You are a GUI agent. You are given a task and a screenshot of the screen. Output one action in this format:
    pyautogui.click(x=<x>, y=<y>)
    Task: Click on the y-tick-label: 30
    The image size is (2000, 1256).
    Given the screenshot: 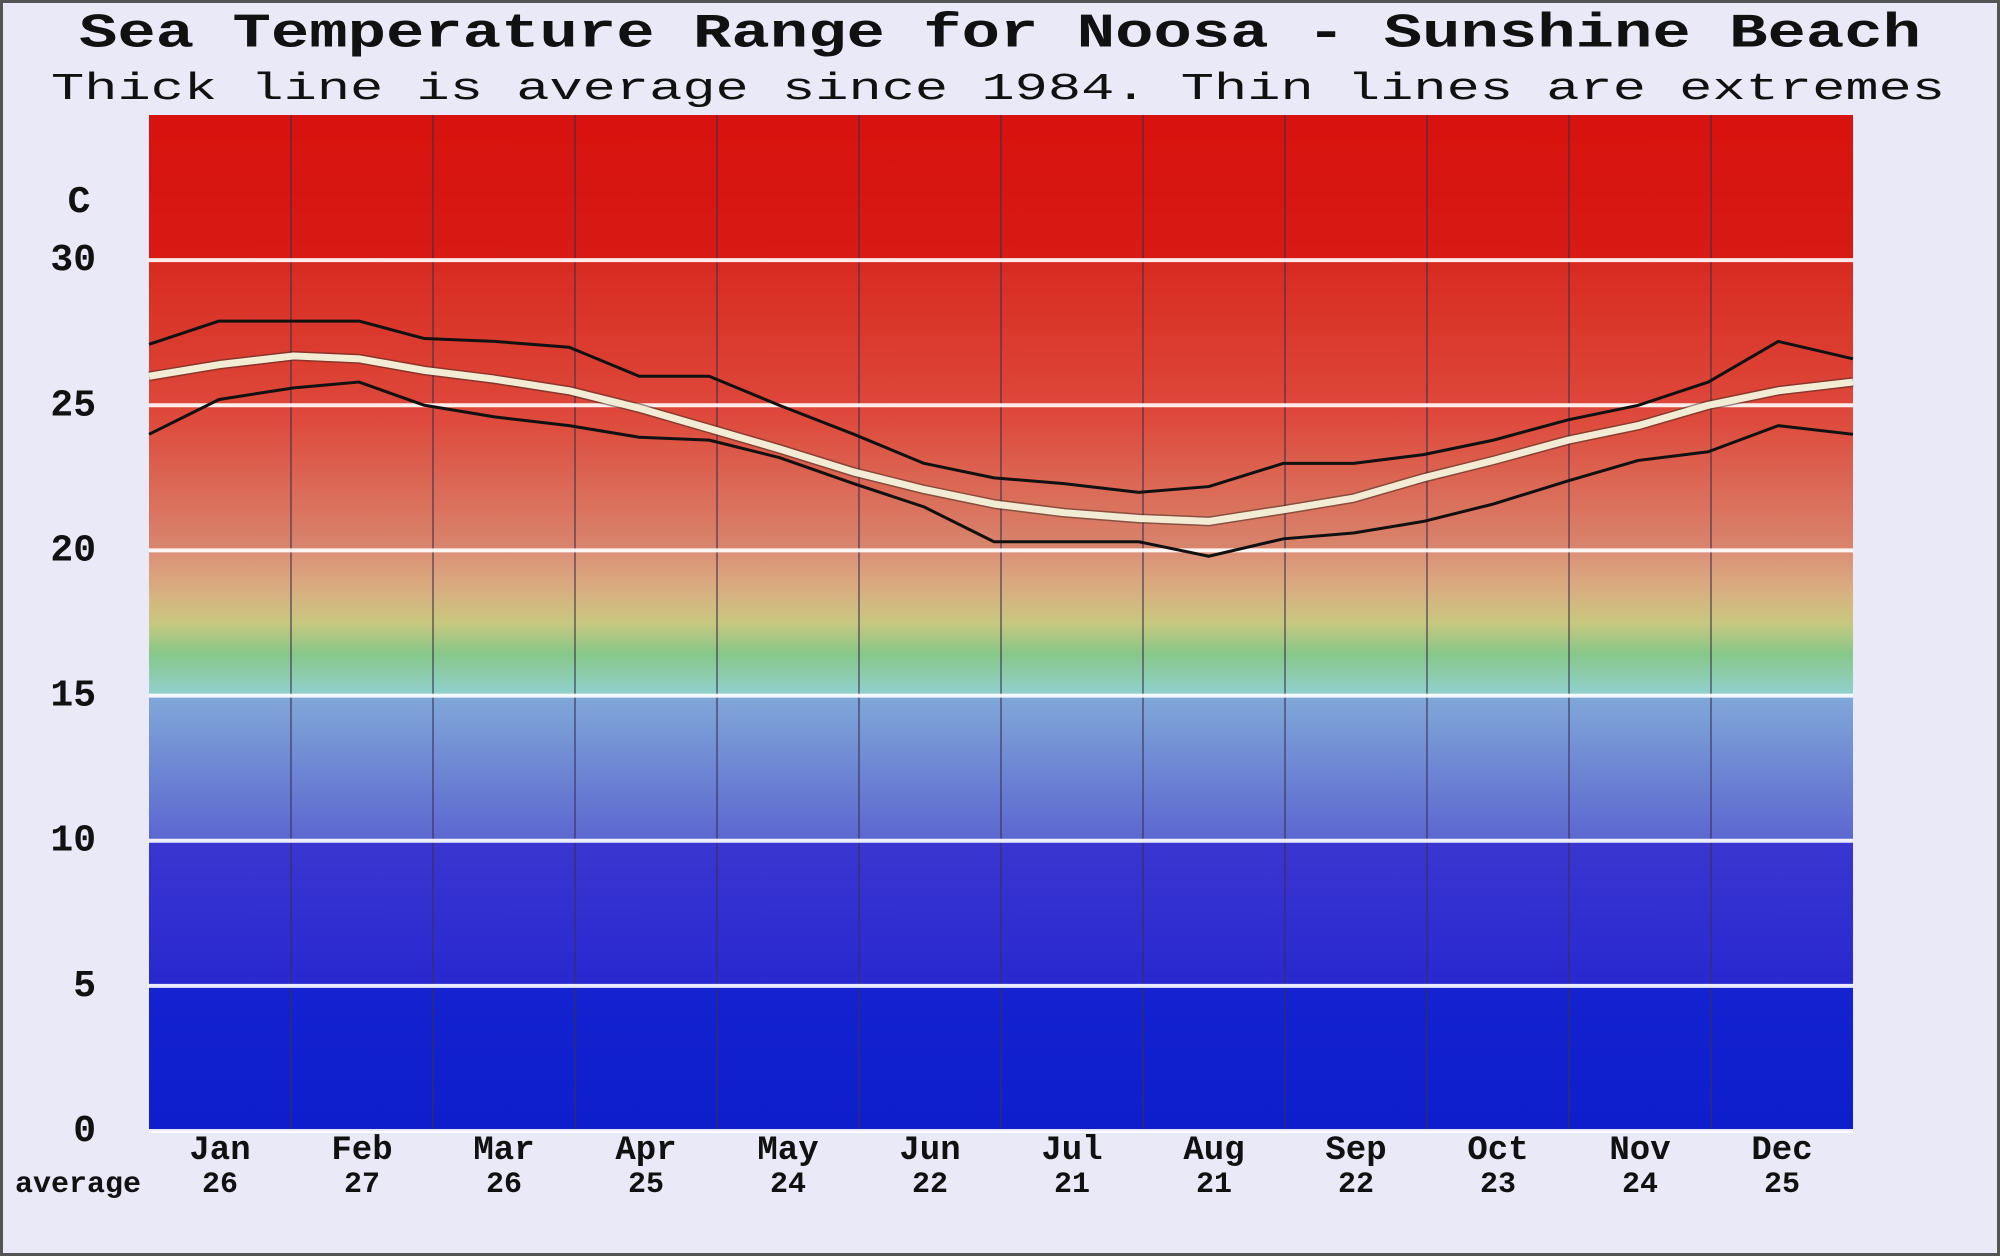 What is the action you would take?
    pyautogui.click(x=73, y=260)
    